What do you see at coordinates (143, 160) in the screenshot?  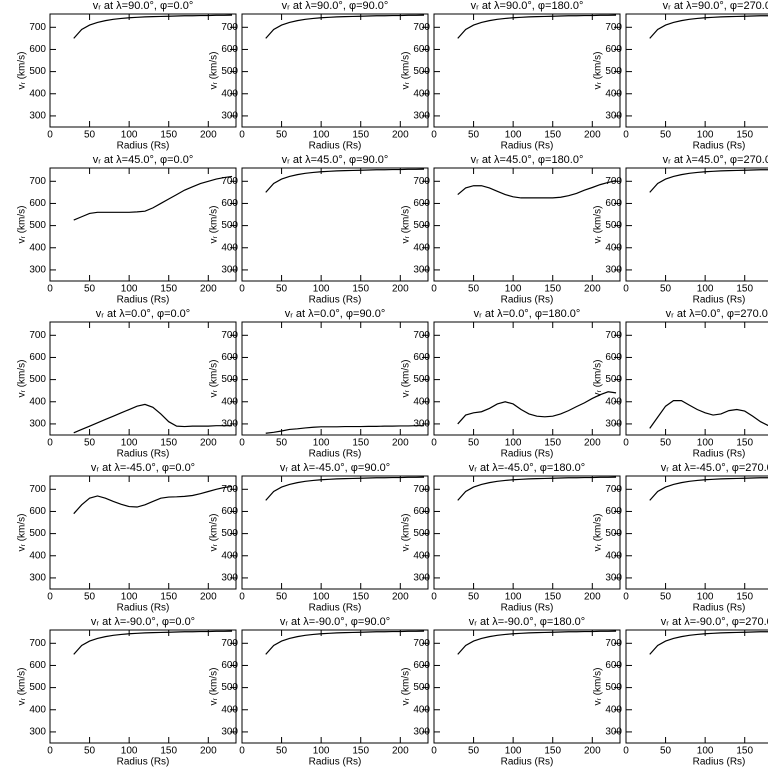 I see `chart-title: vᵣ at λ=45.0°, φ=0.0°` at bounding box center [143, 160].